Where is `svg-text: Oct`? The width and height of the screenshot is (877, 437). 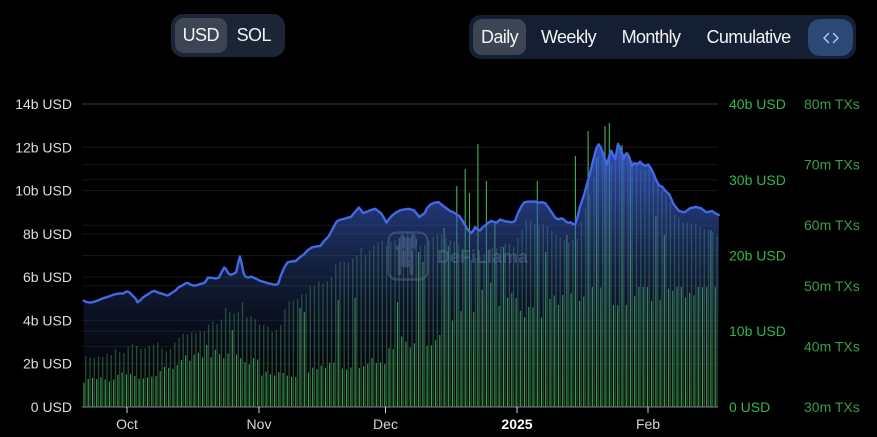
svg-text: Oct is located at coordinates (127, 424).